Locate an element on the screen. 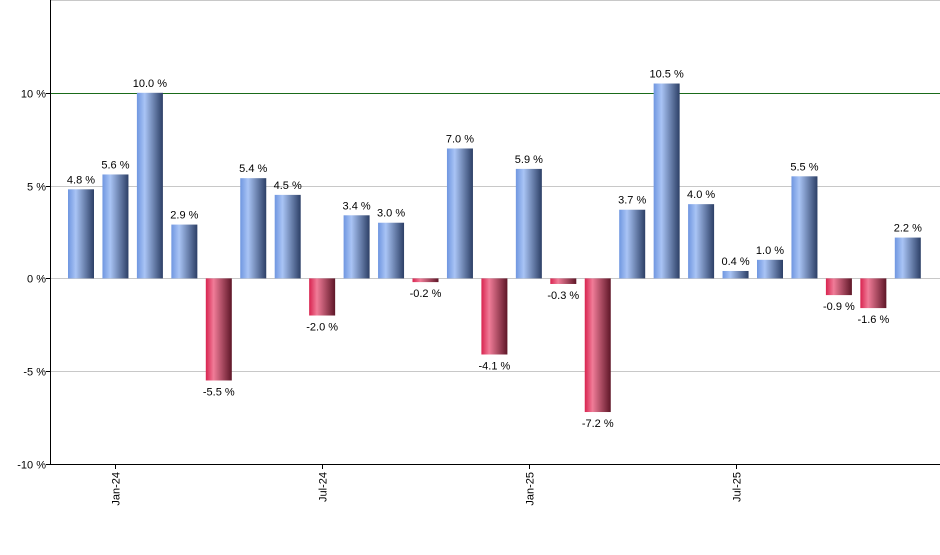  x-tick-label: Jul-25 is located at coordinates (738, 487).